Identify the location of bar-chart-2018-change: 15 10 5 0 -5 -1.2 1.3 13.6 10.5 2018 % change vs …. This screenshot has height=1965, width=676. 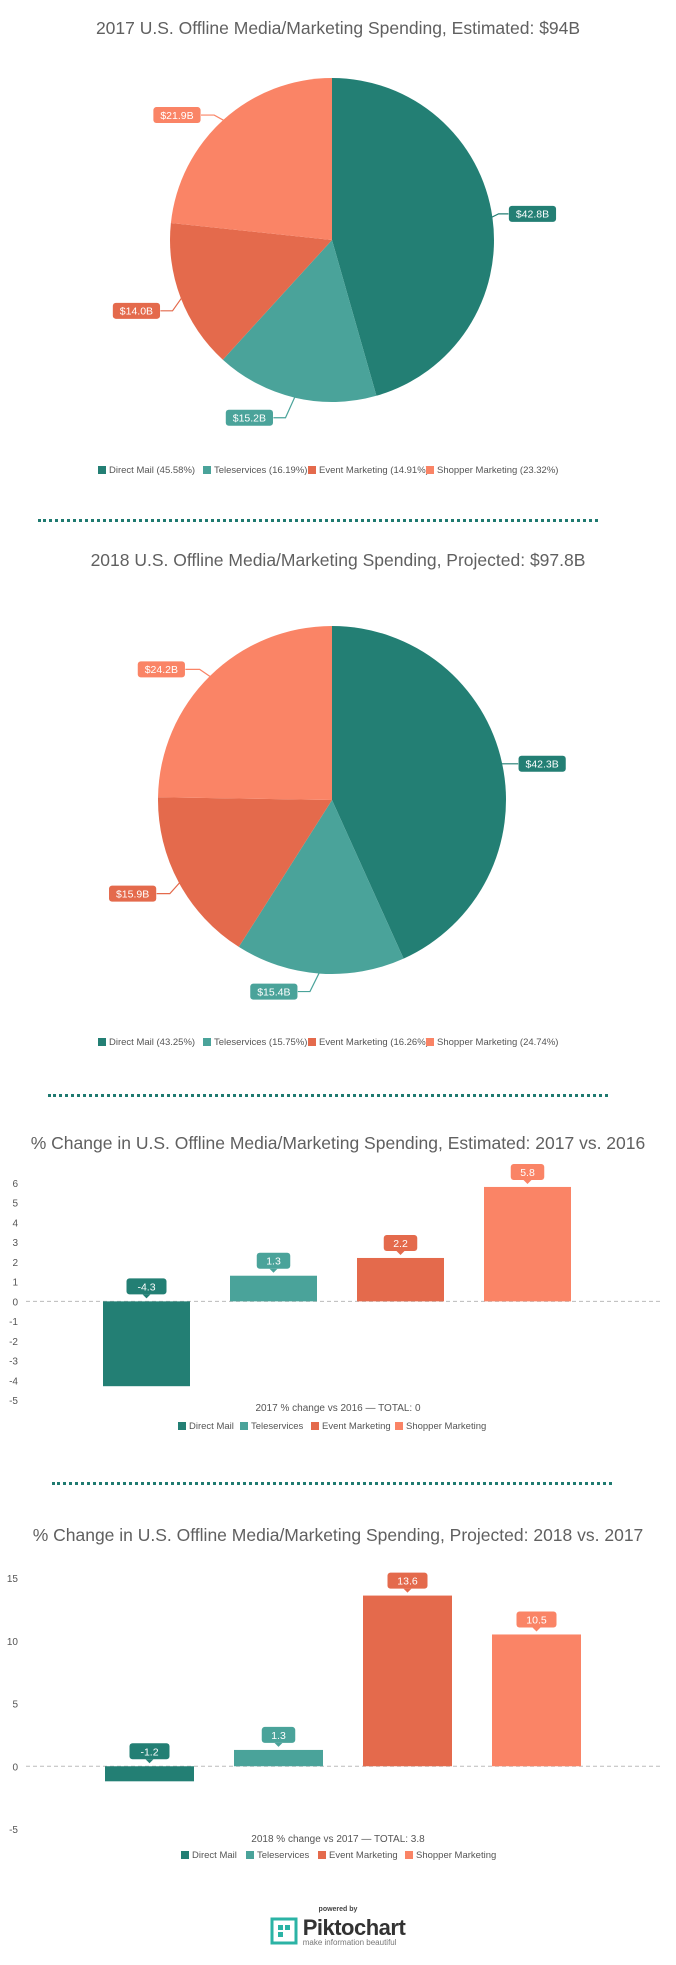
(333, 1716).